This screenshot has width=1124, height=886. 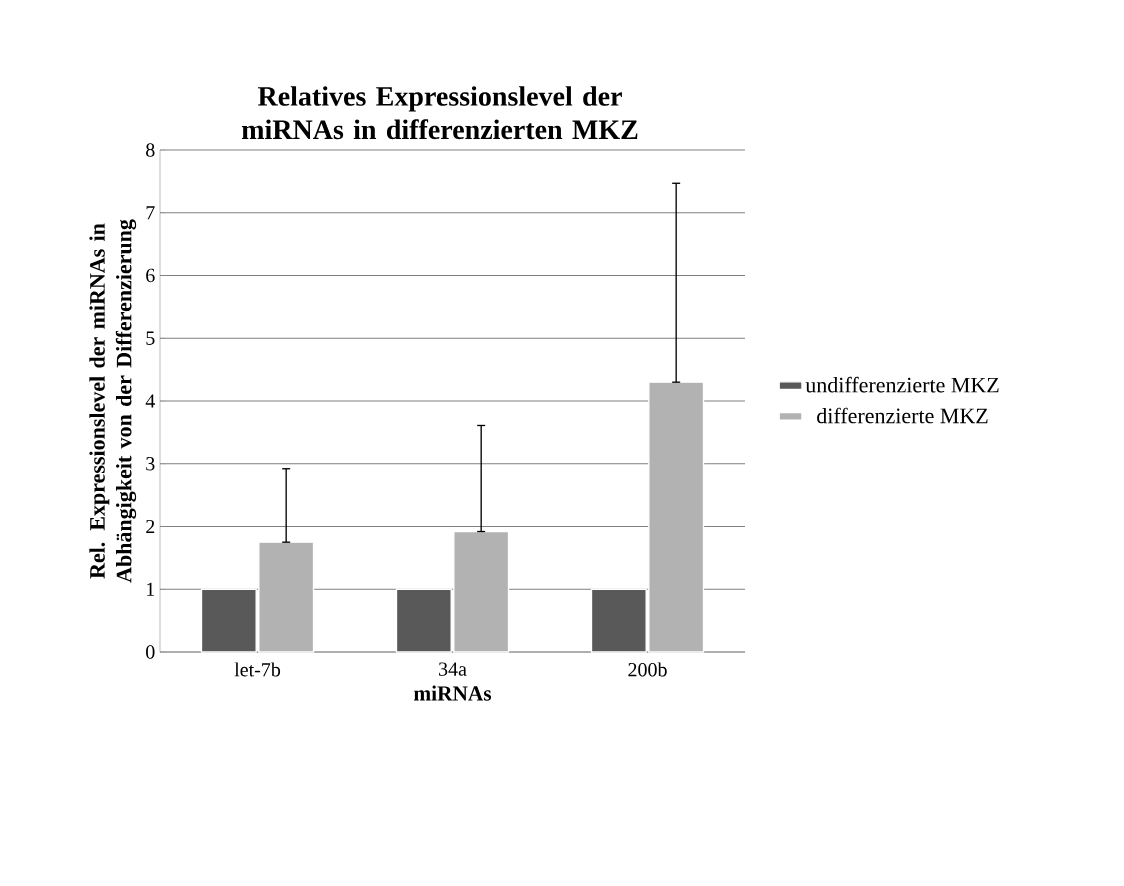 What do you see at coordinates (902, 415) in the screenshot?
I see `legend-label: differenzierte MKZ` at bounding box center [902, 415].